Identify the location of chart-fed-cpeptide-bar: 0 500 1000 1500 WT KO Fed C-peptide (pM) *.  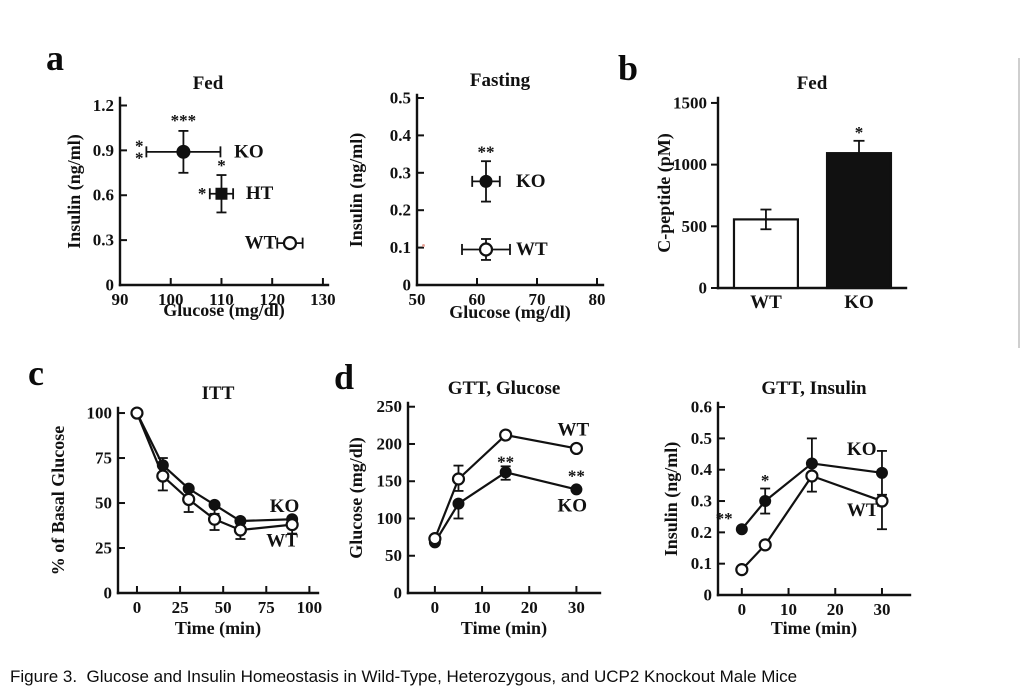
(800, 198).